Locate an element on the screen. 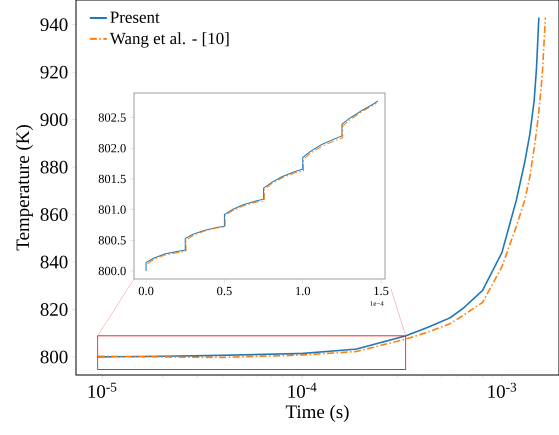  y-tick-label: 801.5 is located at coordinates (112, 179).